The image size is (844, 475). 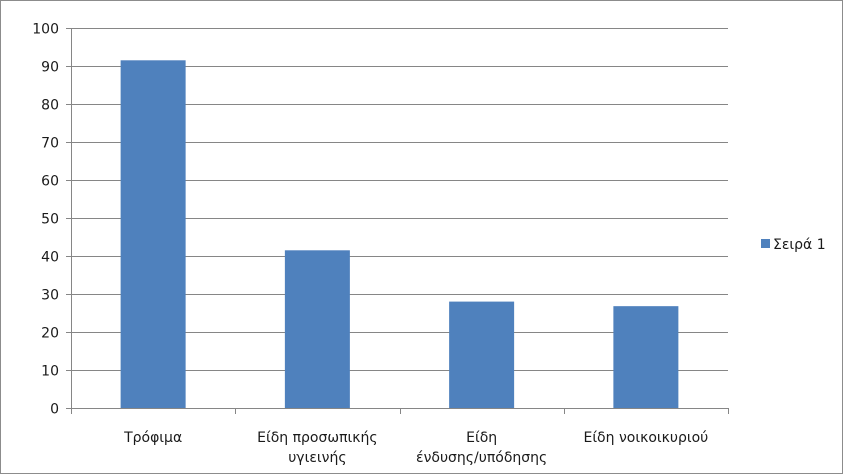 I want to click on y-tick-label: 100, so click(x=45, y=30).